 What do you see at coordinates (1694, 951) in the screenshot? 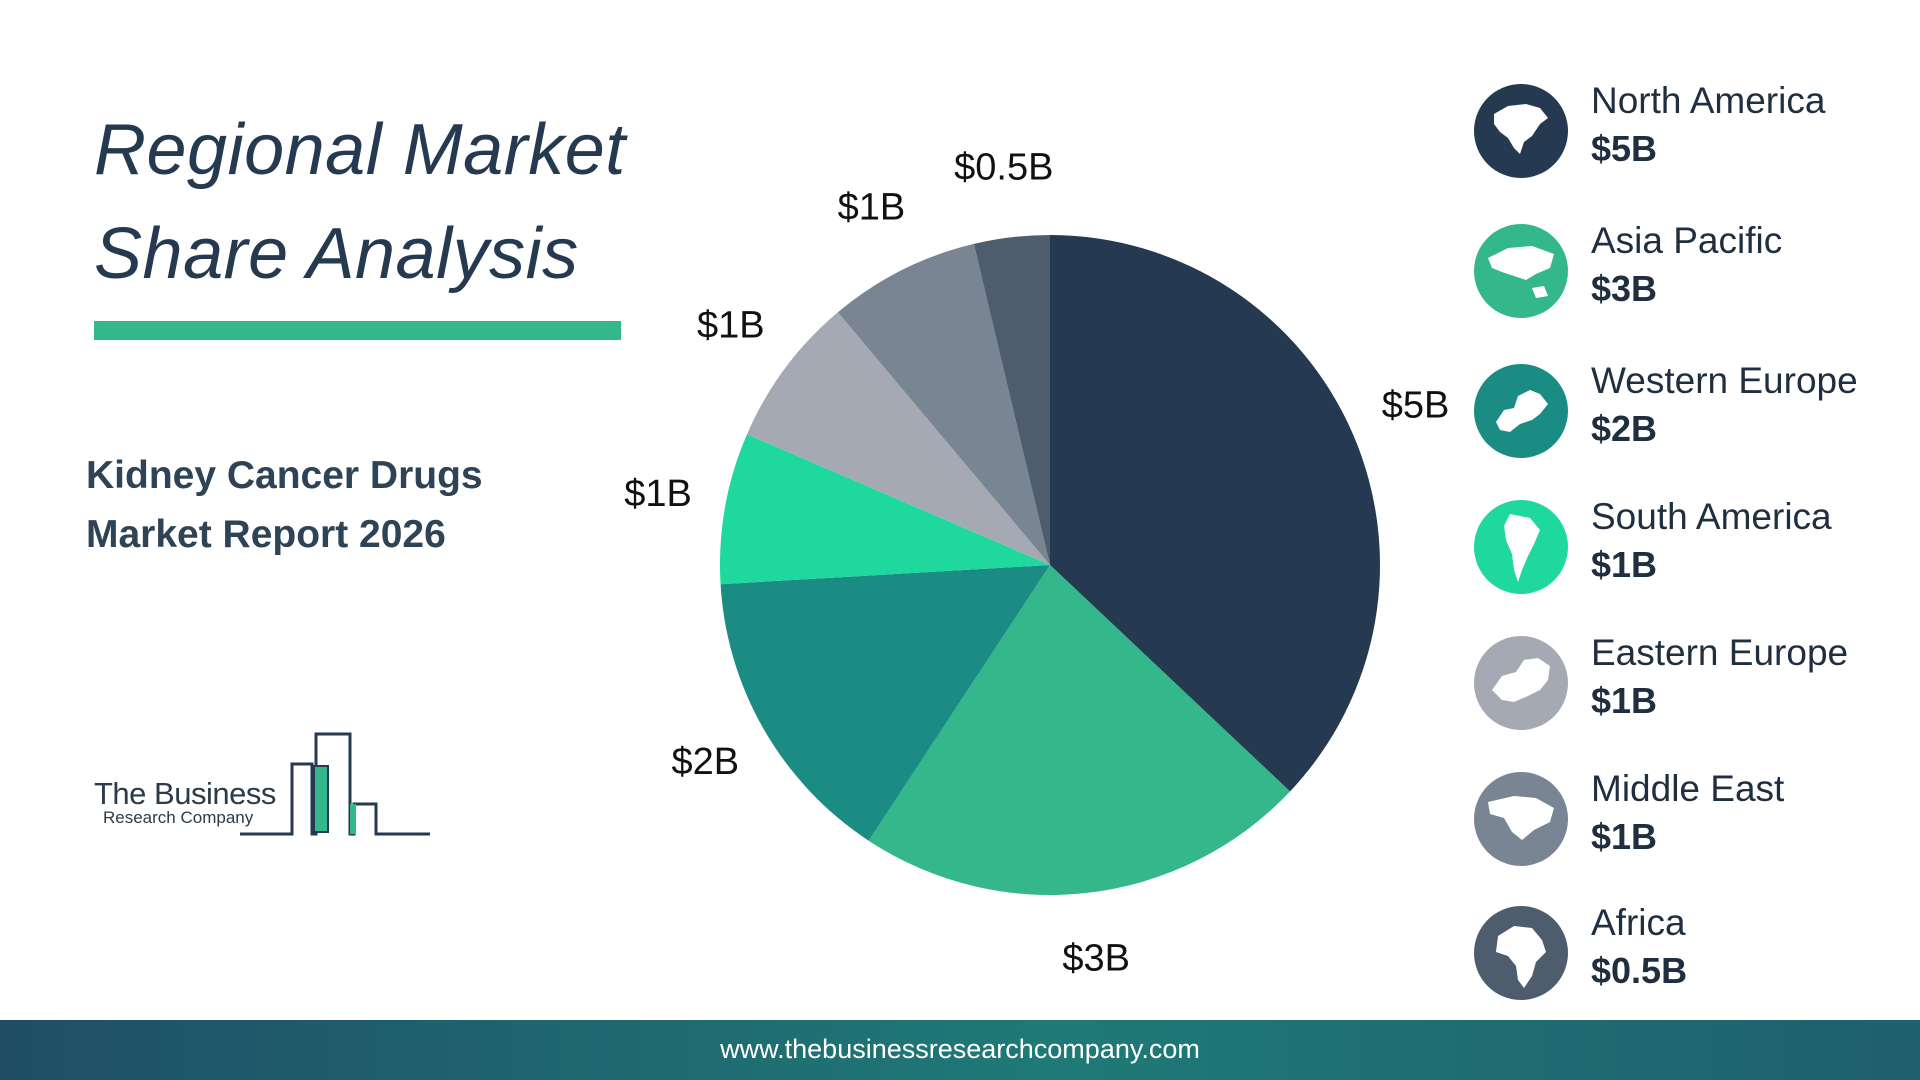
I see `legend-item-africa: Africa $0.5B` at bounding box center [1694, 951].